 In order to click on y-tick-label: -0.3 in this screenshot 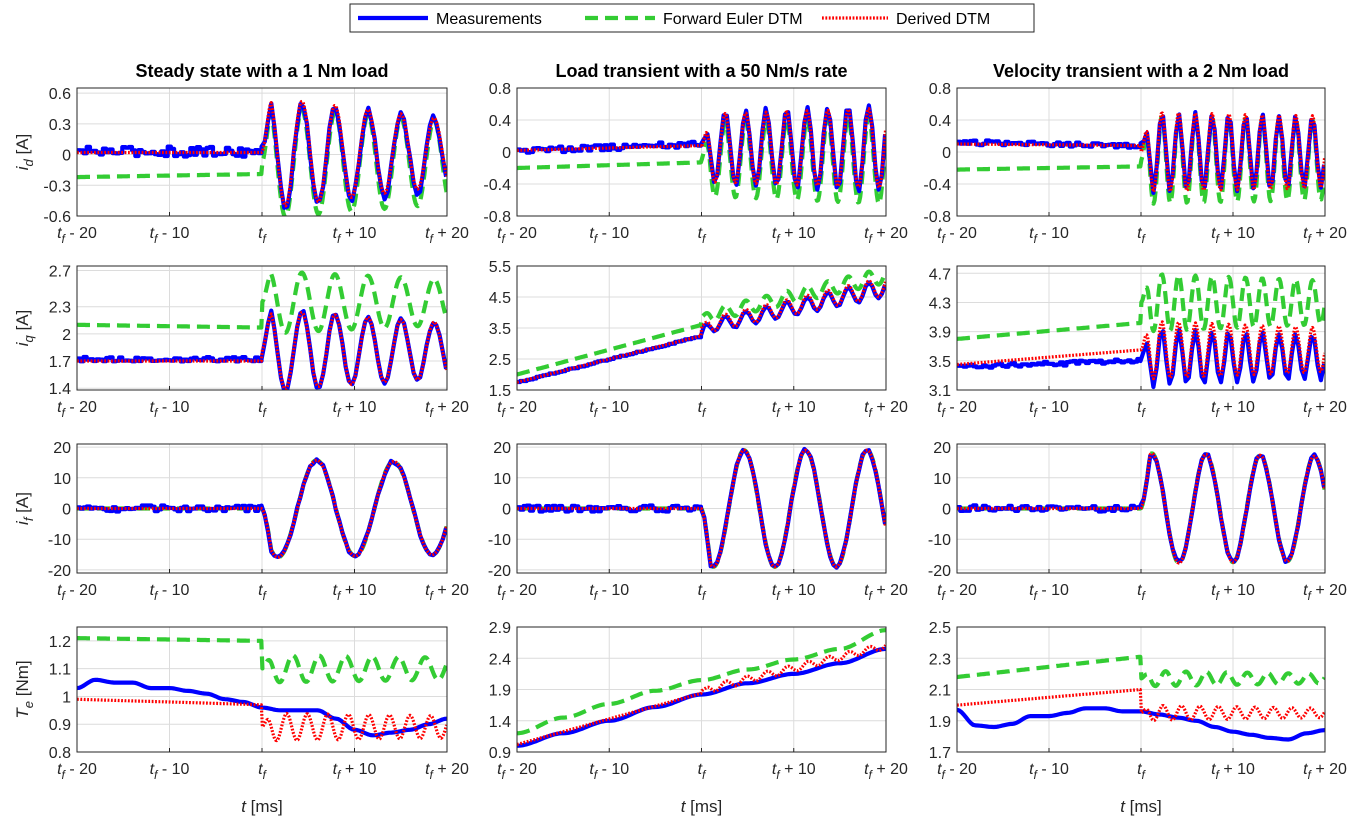, I will do `click(57, 186)`.